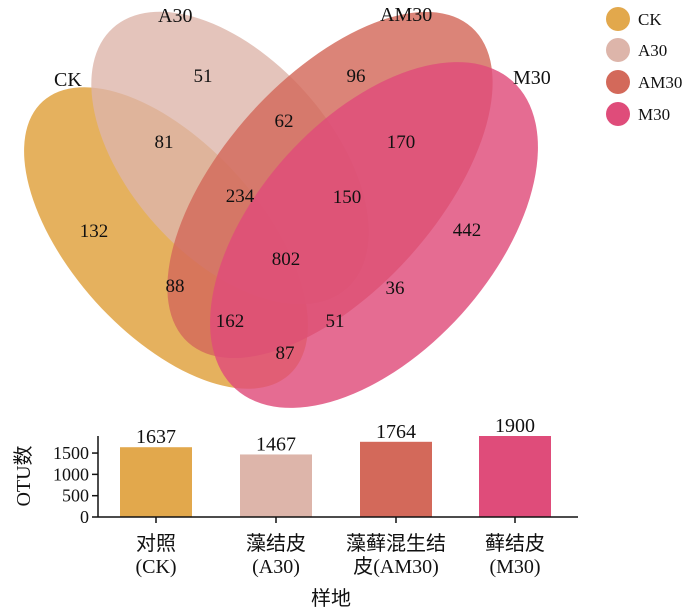 Image resolution: width=700 pixels, height=614 pixels. I want to click on venn-region-a30-m30: 36, so click(395, 288).